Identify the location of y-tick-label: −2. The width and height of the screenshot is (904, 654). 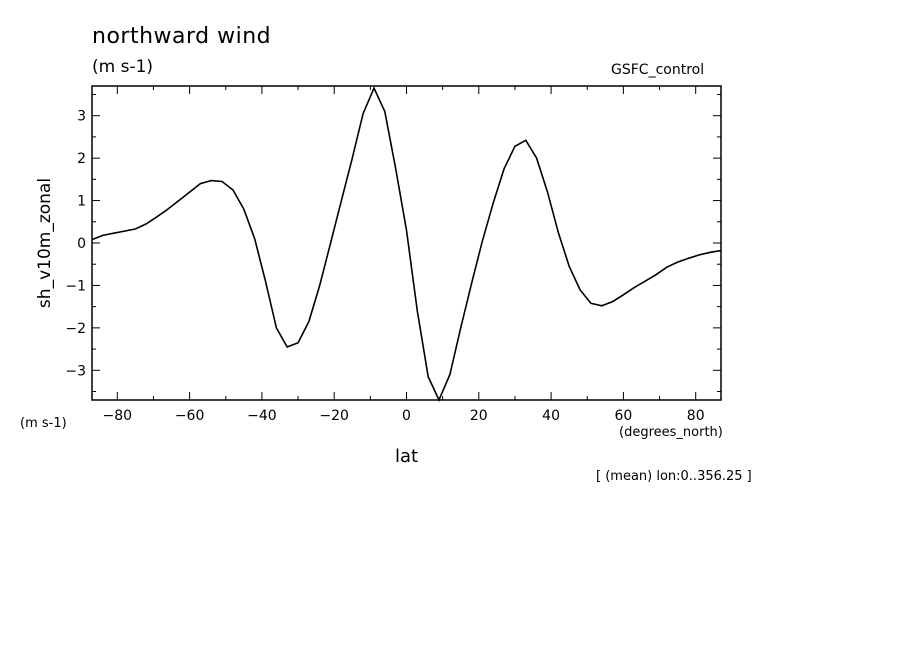
(75, 329).